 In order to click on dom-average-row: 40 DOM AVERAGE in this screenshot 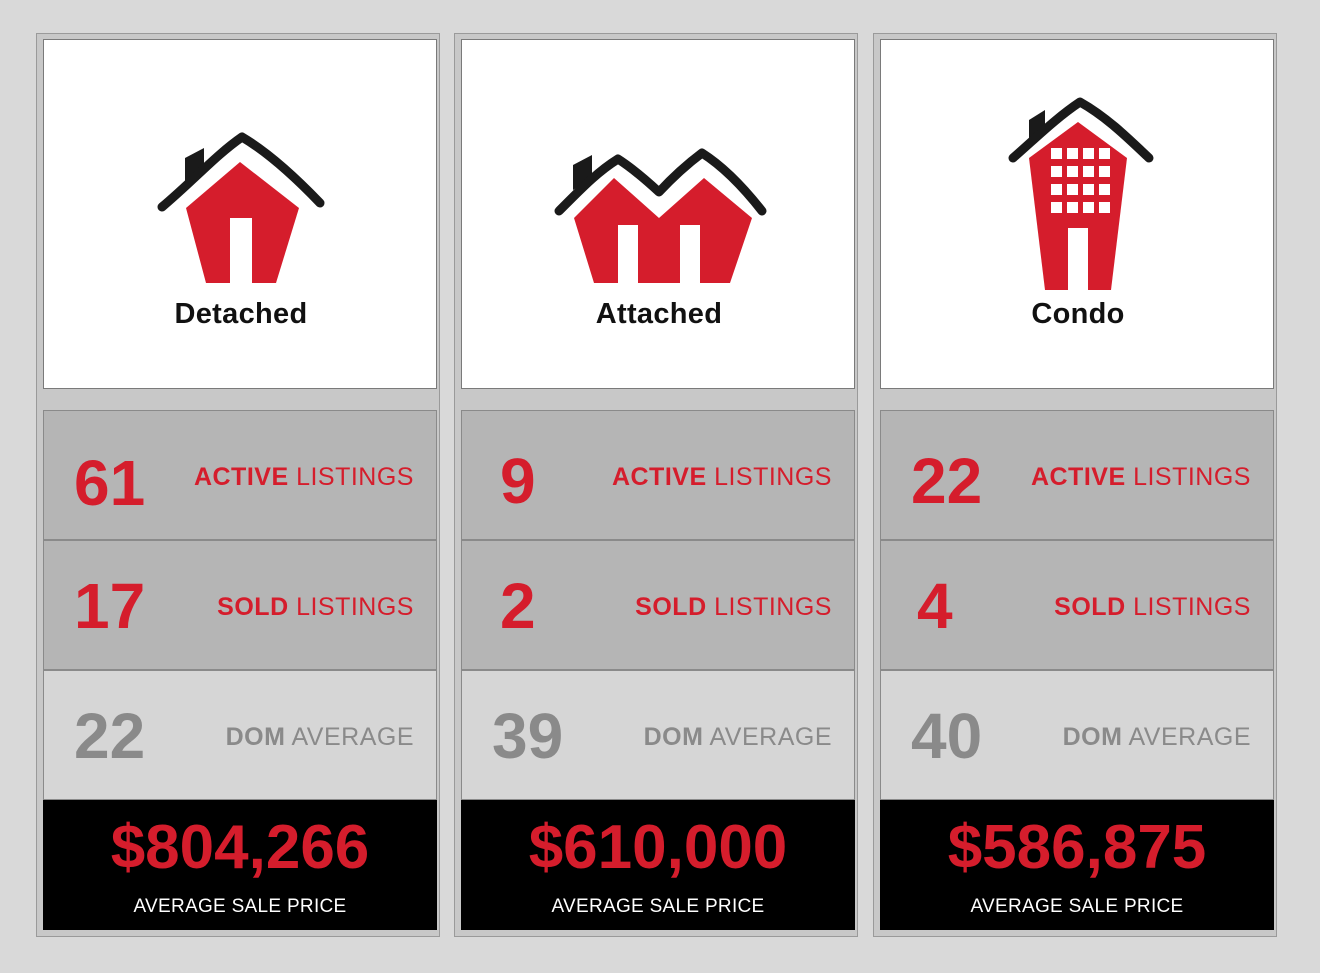, I will do `click(1077, 735)`.